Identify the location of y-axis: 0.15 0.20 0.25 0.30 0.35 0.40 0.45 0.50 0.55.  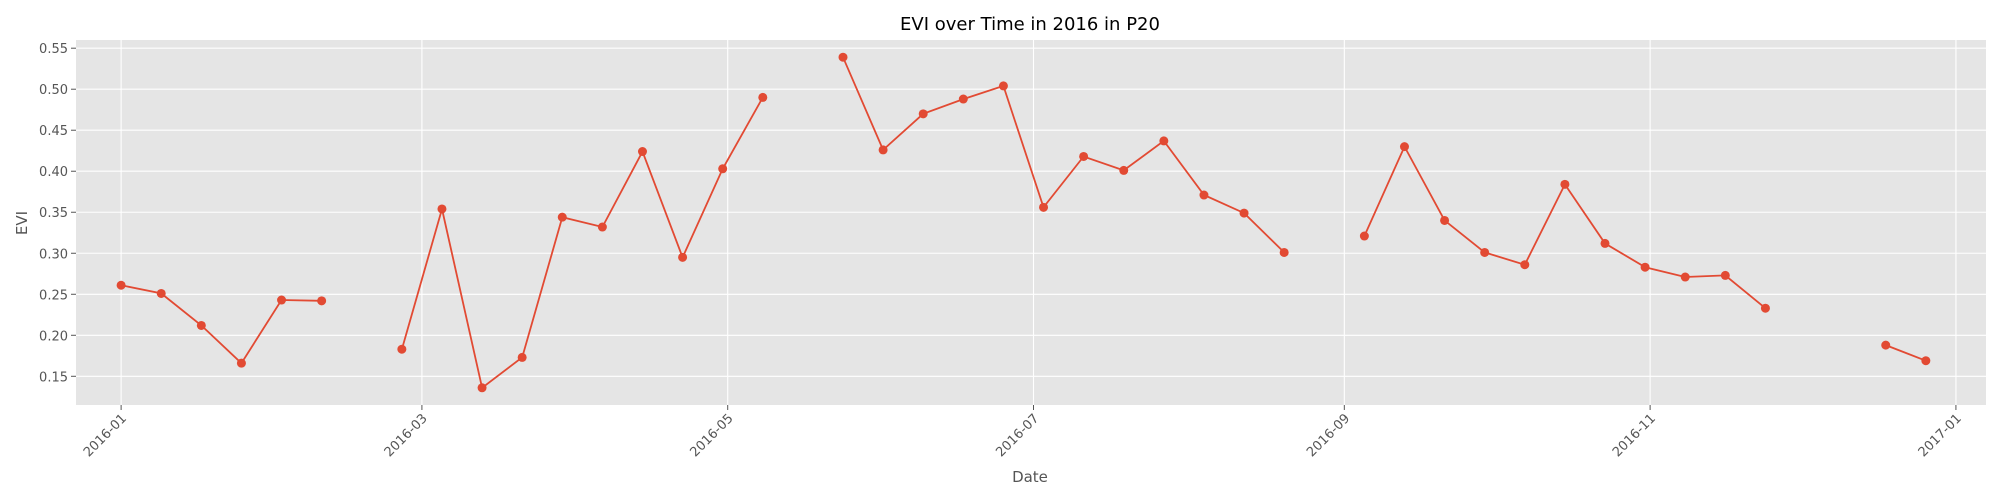
(57, 213).